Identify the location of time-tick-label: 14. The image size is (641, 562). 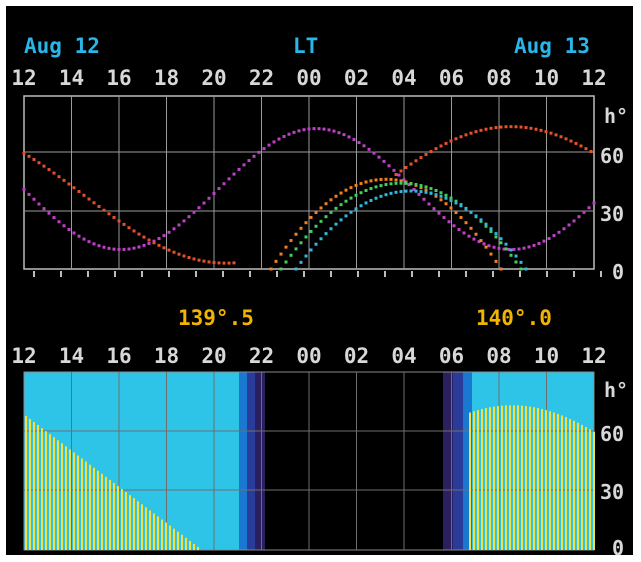
(71, 356).